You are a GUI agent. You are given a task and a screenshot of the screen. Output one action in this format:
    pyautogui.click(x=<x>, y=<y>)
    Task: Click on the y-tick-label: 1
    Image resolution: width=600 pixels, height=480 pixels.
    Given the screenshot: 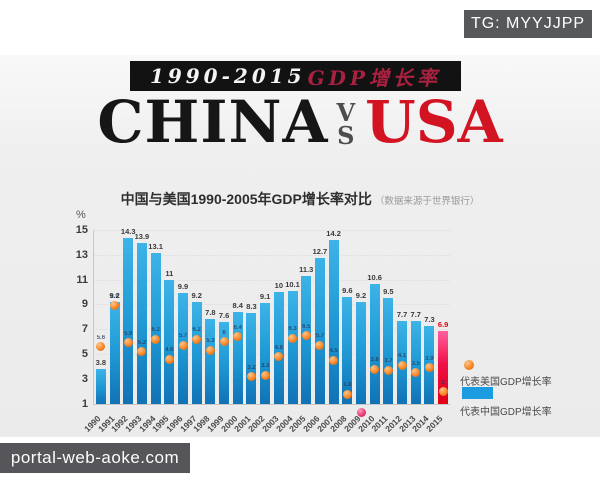 What is the action you would take?
    pyautogui.click(x=84, y=404)
    